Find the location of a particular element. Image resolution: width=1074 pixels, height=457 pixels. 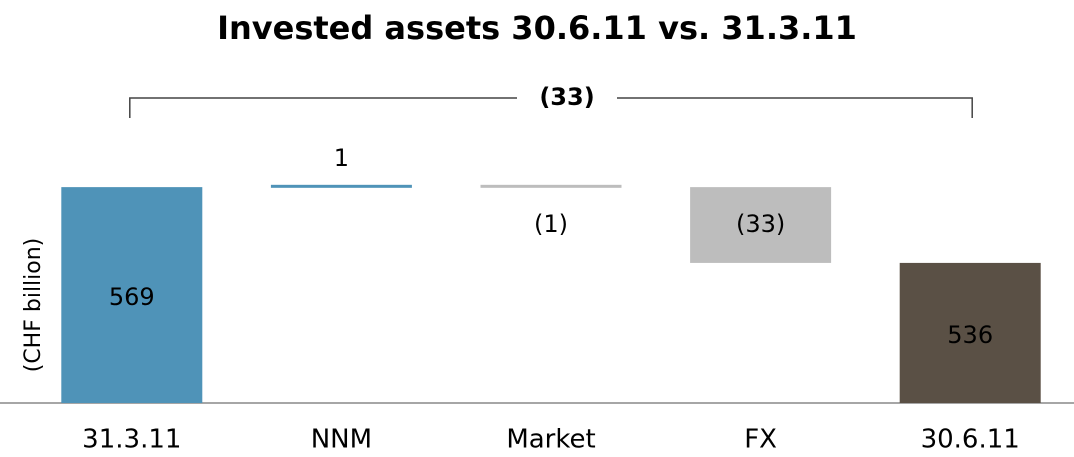

x-tick-label: FX is located at coordinates (760, 440).